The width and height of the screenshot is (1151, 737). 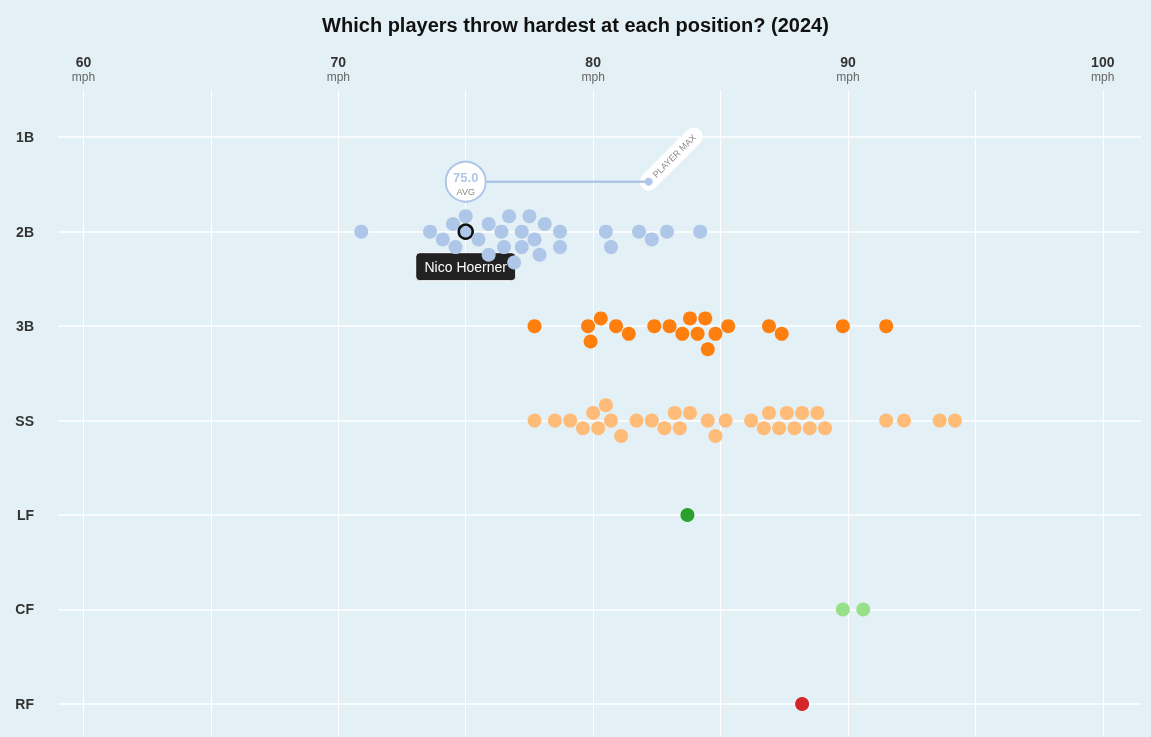 What do you see at coordinates (25, 609) in the screenshot?
I see `y-tick-label: CF` at bounding box center [25, 609].